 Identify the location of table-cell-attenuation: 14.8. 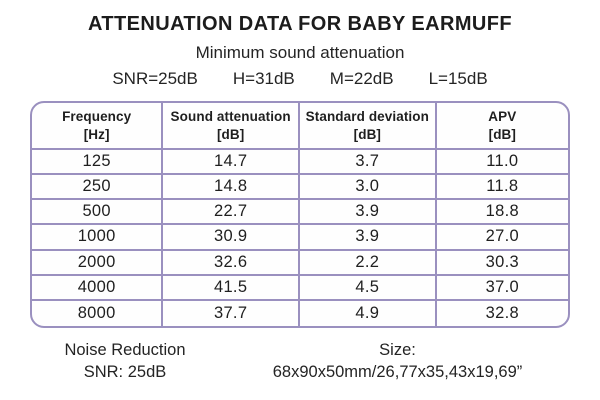
(231, 188).